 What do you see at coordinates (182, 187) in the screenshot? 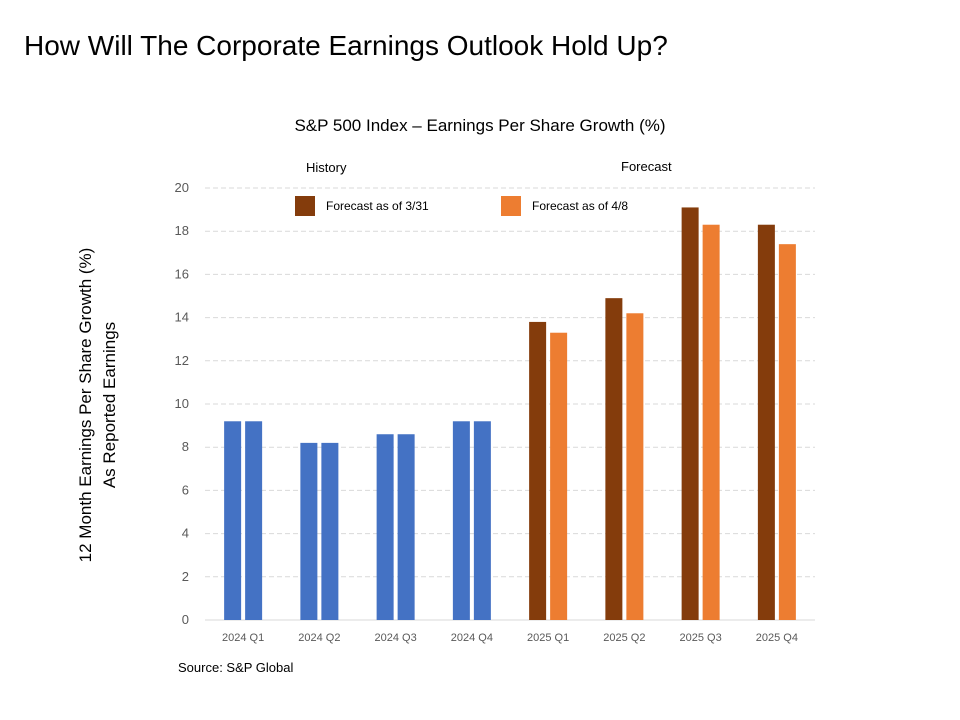
I see `y-tick-label: 20` at bounding box center [182, 187].